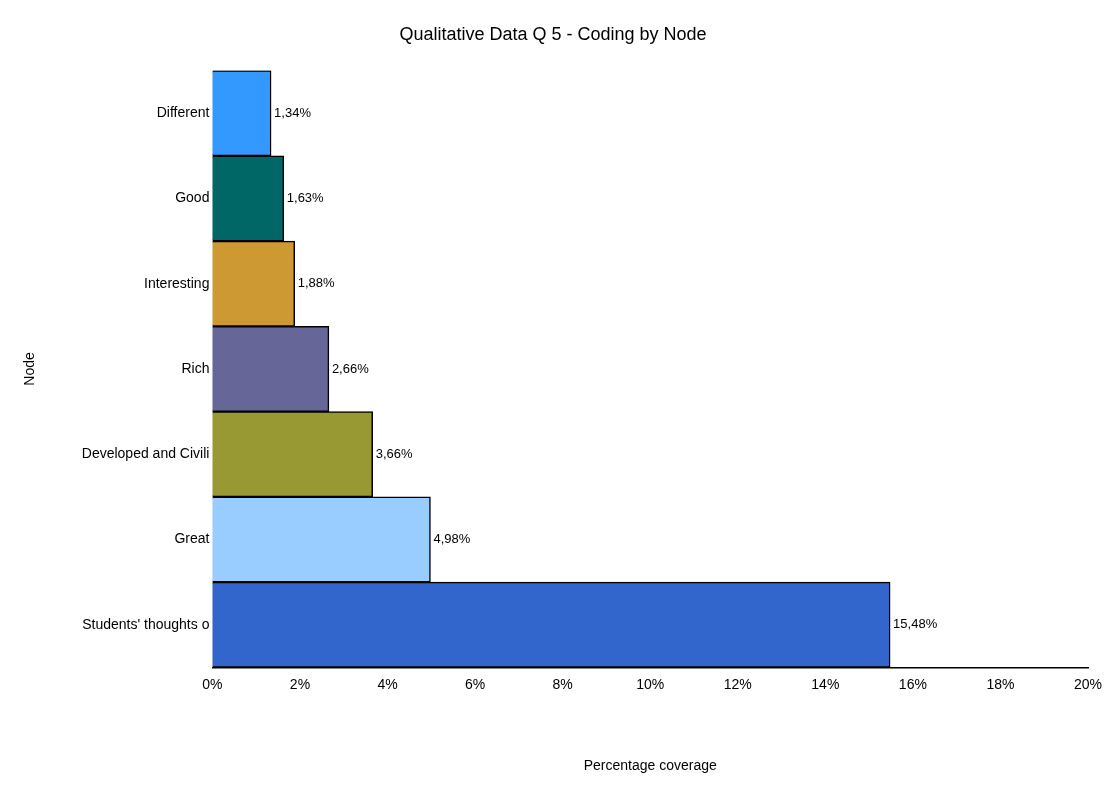  I want to click on y-axis-title: Node, so click(29, 369).